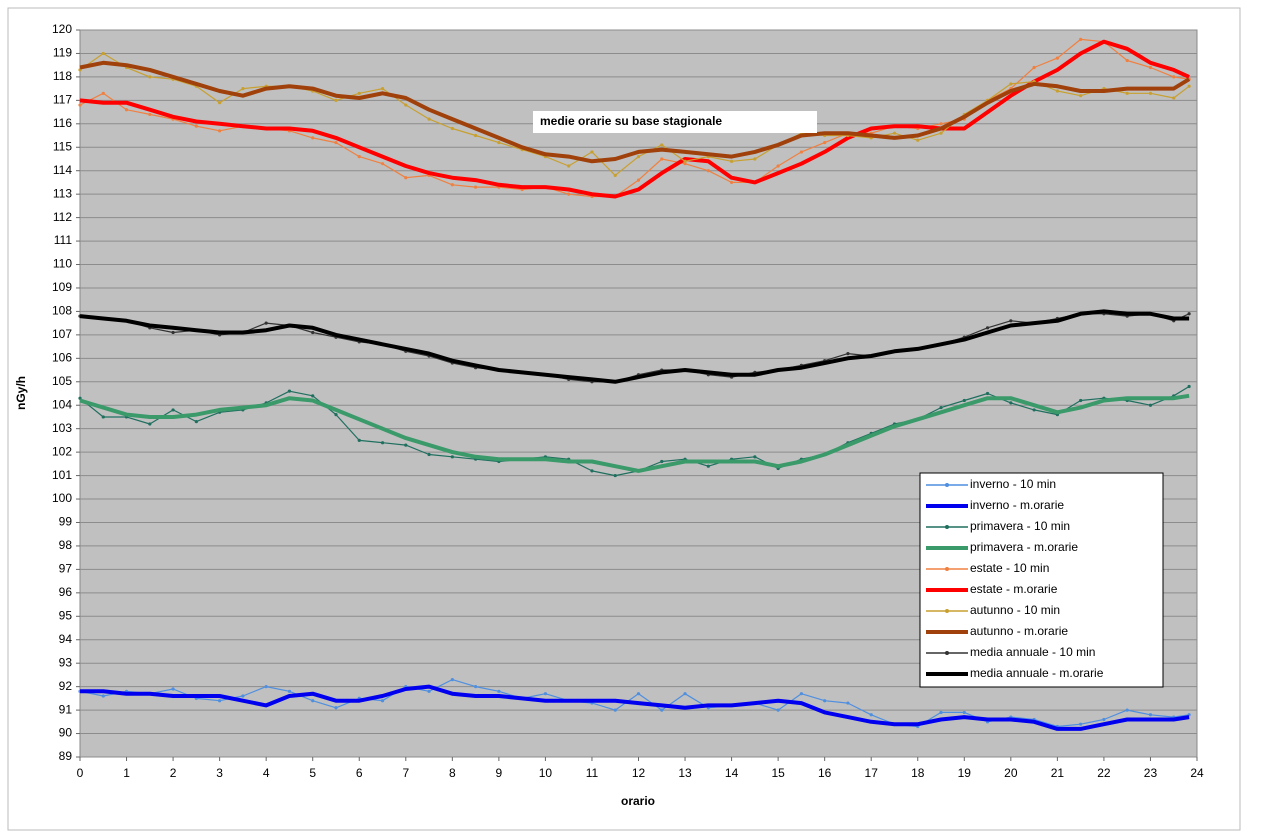 The width and height of the screenshot is (1269, 834). What do you see at coordinates (1020, 526) in the screenshot?
I see `legend-label: primavera - 10 min` at bounding box center [1020, 526].